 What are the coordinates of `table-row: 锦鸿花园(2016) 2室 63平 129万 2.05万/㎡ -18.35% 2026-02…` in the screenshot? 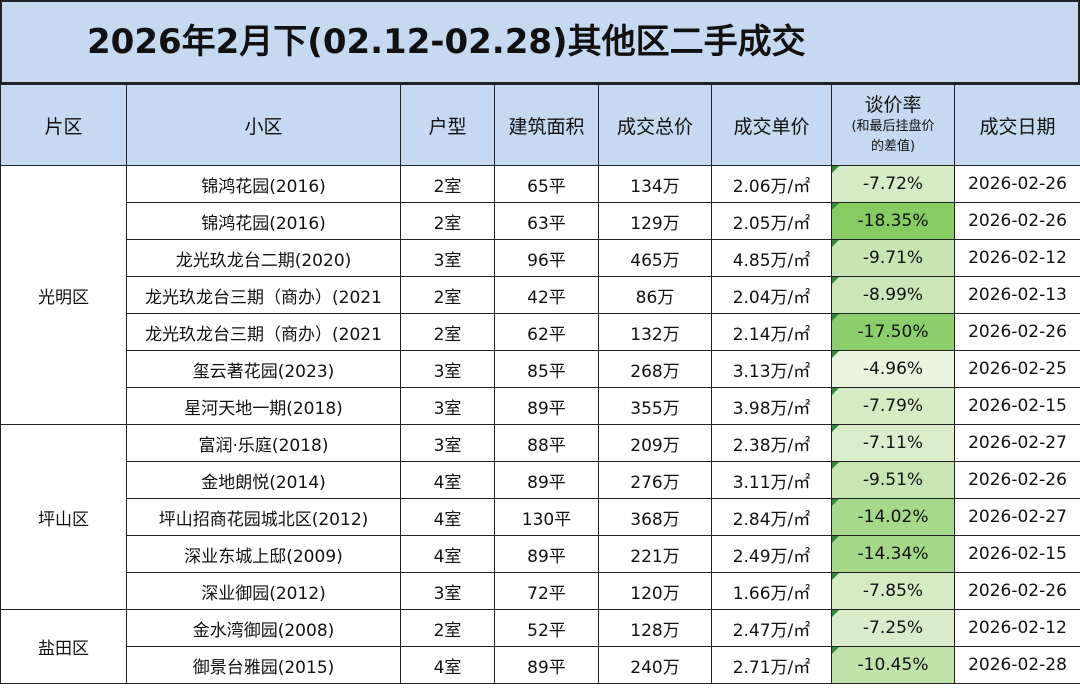 It's located at (540, 221).